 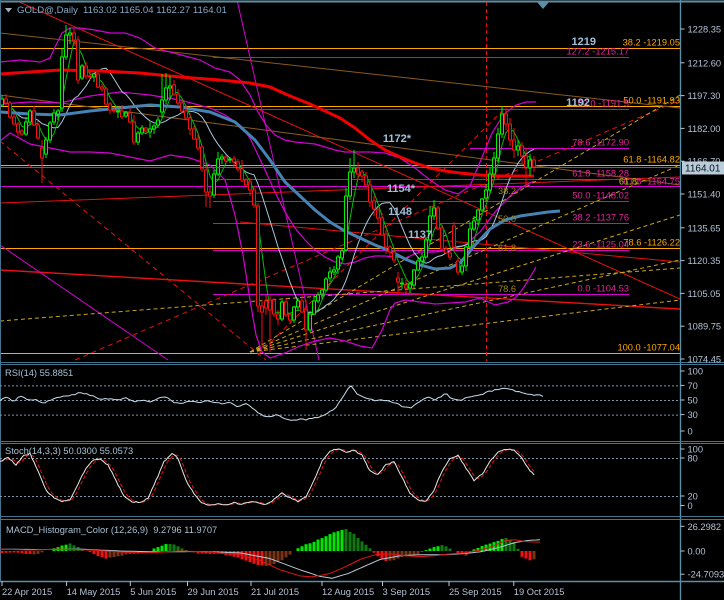 What do you see at coordinates (27, 592) in the screenshot?
I see `svg-text: 22 Apr 2015` at bounding box center [27, 592].